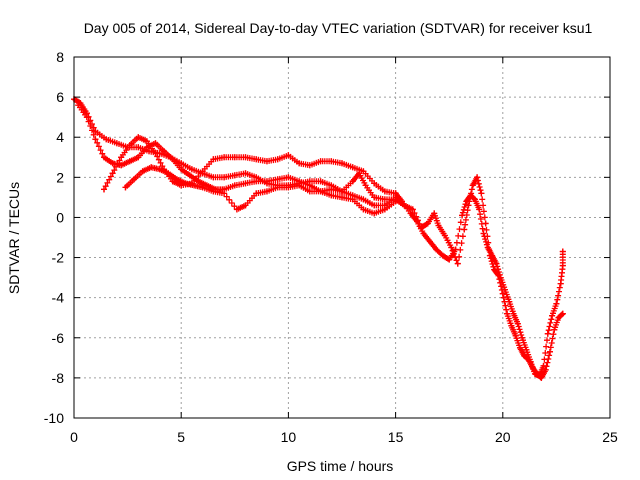  What do you see at coordinates (60, 137) in the screenshot?
I see `y-tick-label: 4` at bounding box center [60, 137].